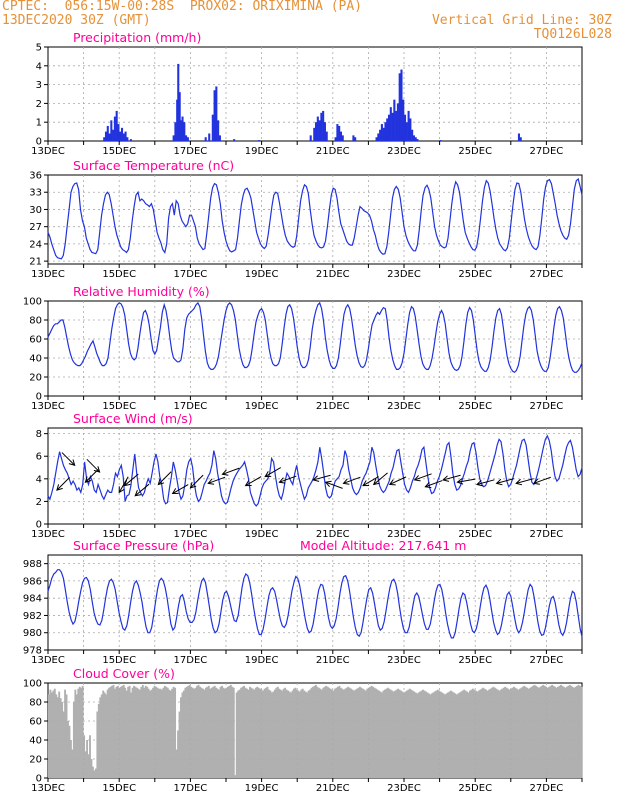 This screenshot has width=618, height=800. Describe the element at coordinates (39, 48) in the screenshot. I see `y-tick-label: 5` at that location.